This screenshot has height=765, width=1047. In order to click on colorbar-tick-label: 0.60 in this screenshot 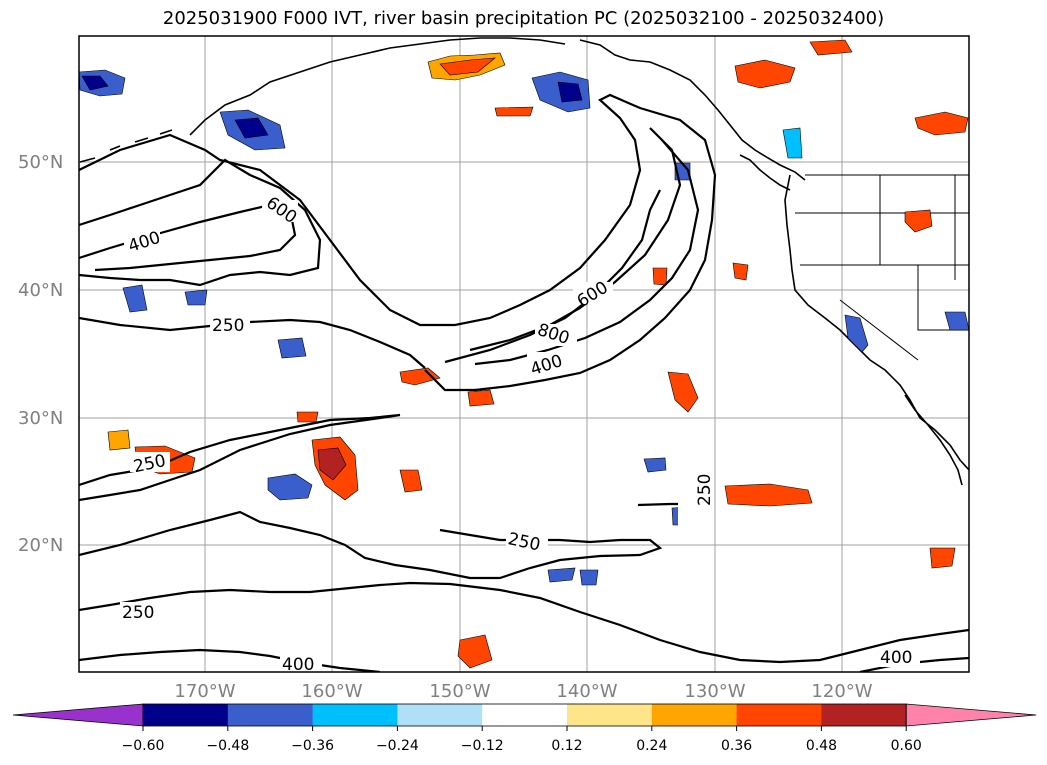, I will do `click(906, 746)`.